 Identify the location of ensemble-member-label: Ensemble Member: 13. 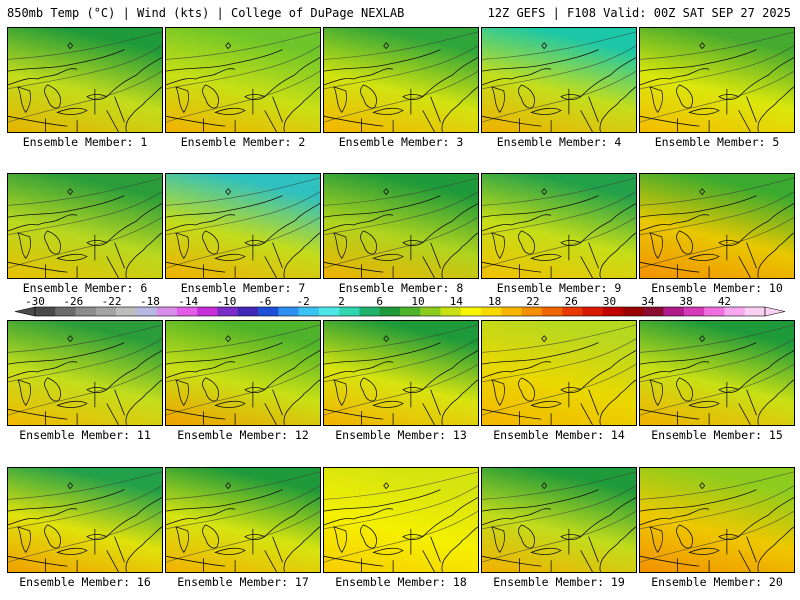
(401, 435).